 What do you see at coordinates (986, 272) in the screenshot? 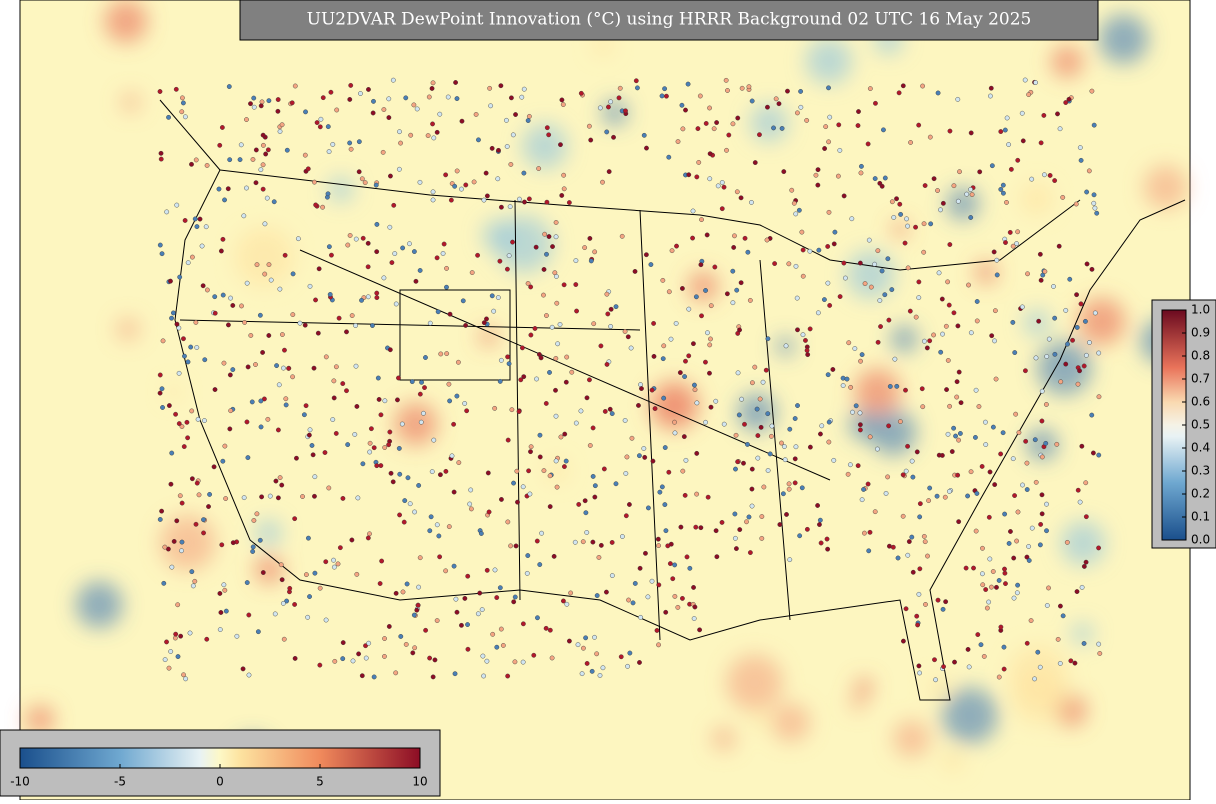
I see `field-blob` at bounding box center [986, 272].